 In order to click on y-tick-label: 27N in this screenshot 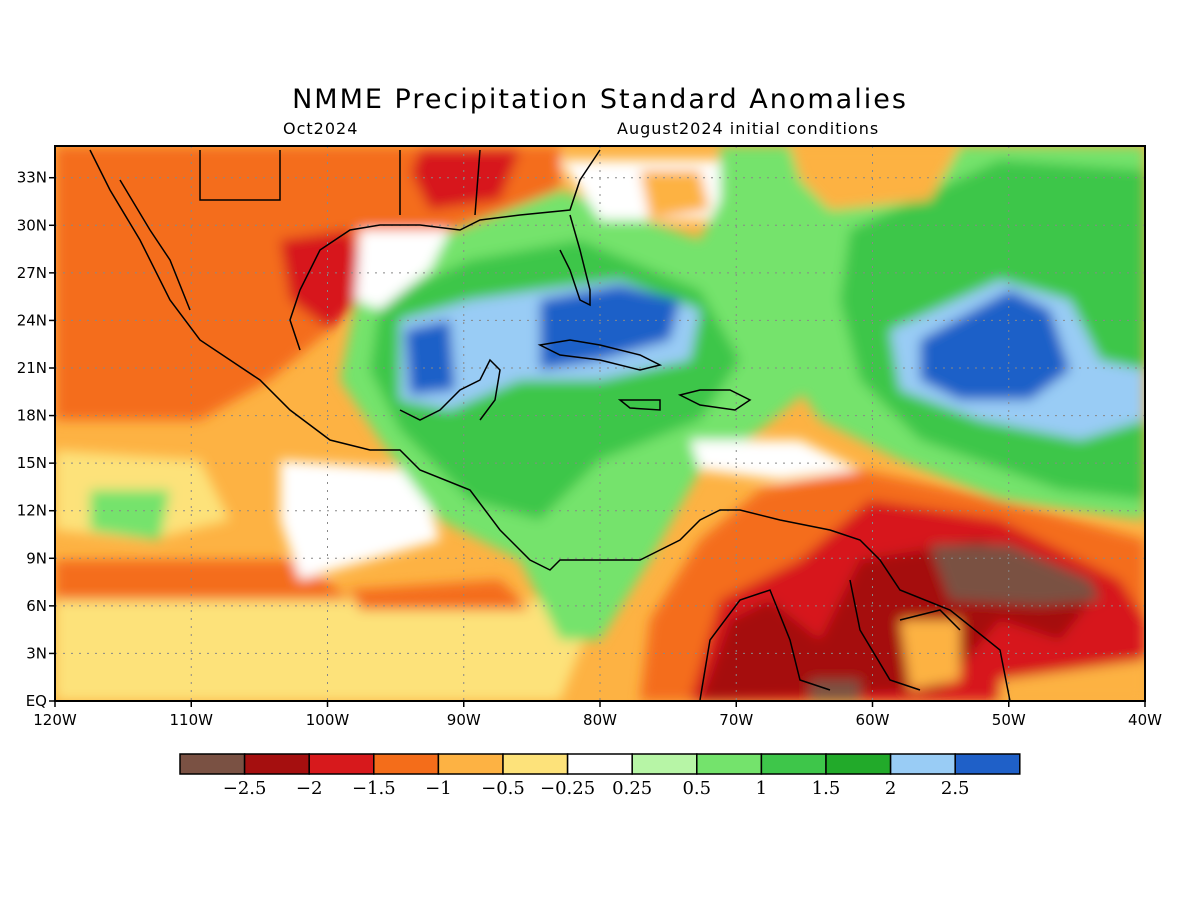, I will do `click(32, 273)`.